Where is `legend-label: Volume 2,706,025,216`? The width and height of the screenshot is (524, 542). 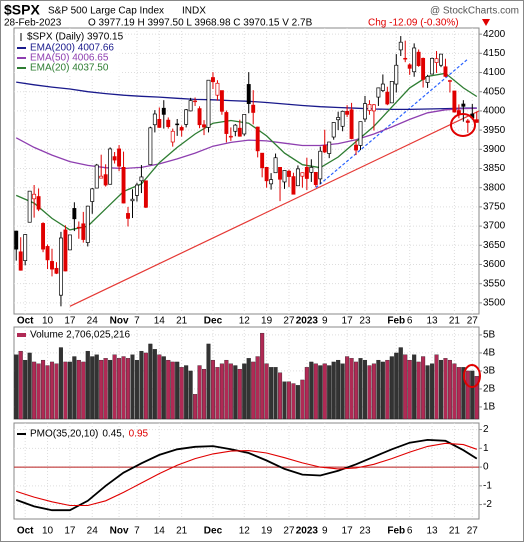 legend-label: Volume 2,706,025,216 is located at coordinates (80, 335).